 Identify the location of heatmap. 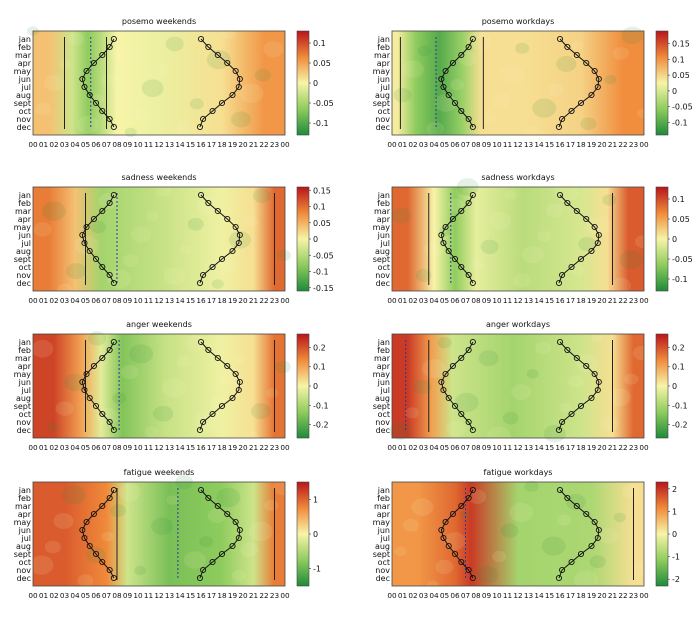
(159, 534).